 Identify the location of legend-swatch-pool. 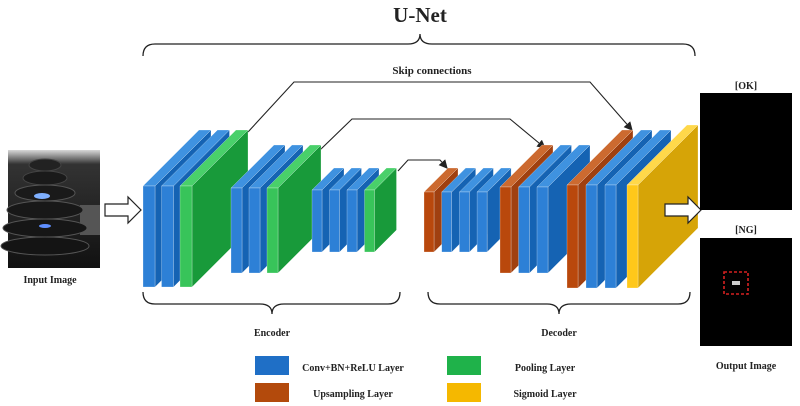
(464, 365).